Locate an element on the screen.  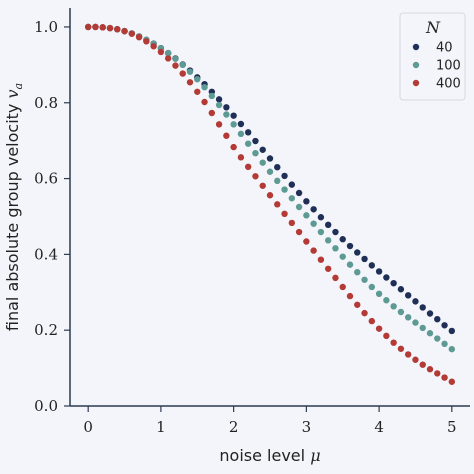
x-tick-label: 2 is located at coordinates (234, 427).